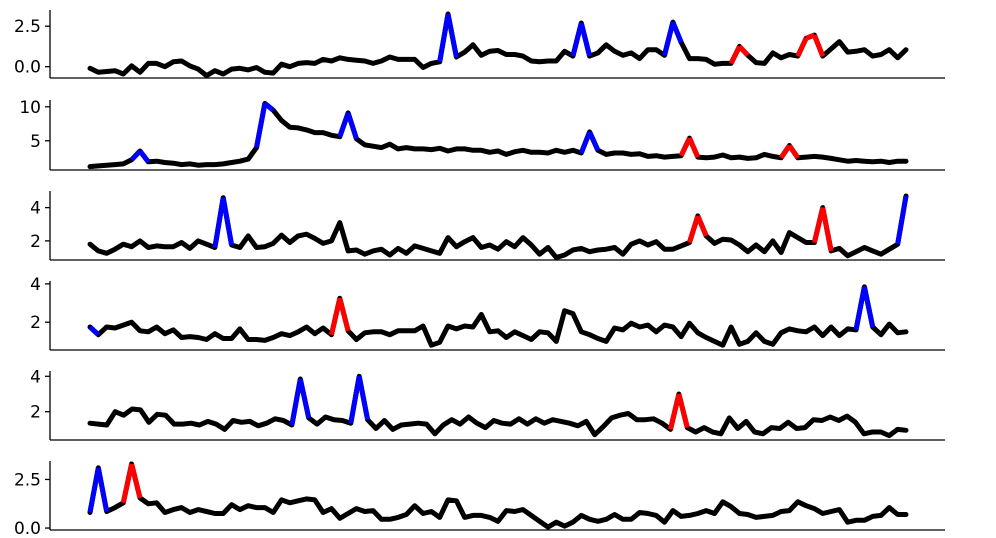 This screenshot has width=996, height=538. I want to click on panel-6: 0.0 2.5, so click(479, 499).